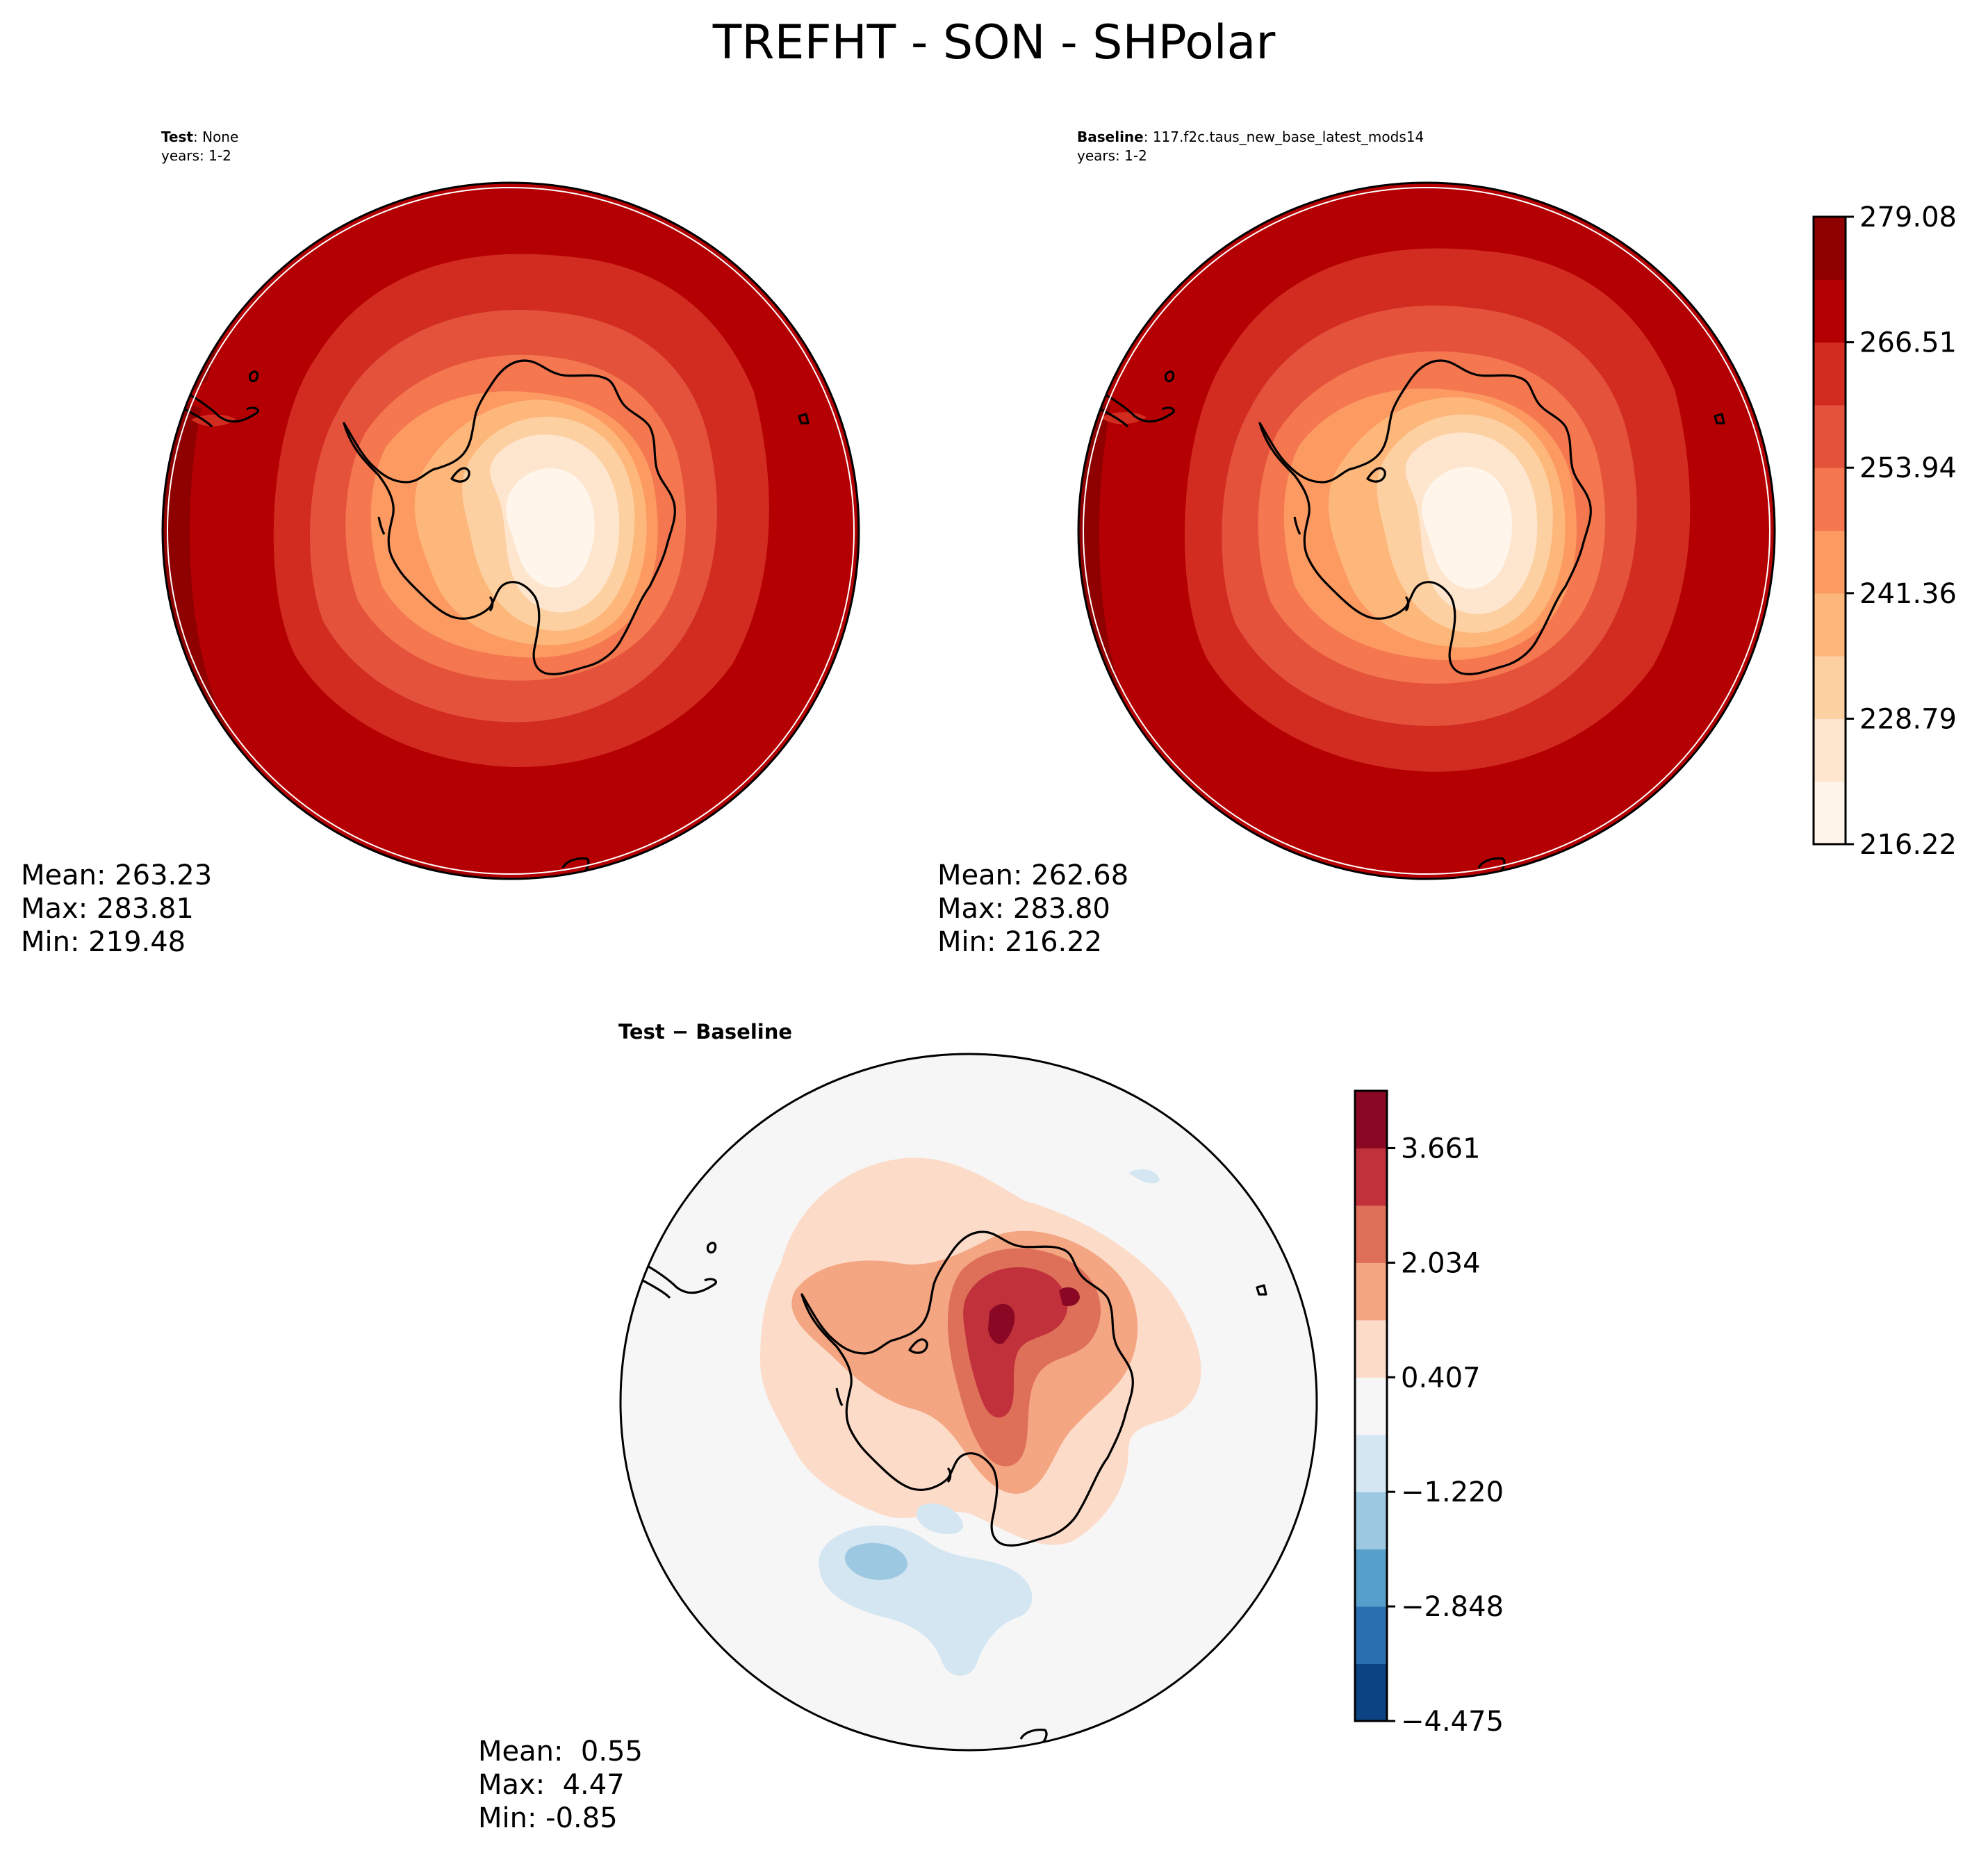 The image size is (1988, 1853). What do you see at coordinates (1452, 1607) in the screenshot?
I see `diff-colorbar-tick-label: −2.848` at bounding box center [1452, 1607].